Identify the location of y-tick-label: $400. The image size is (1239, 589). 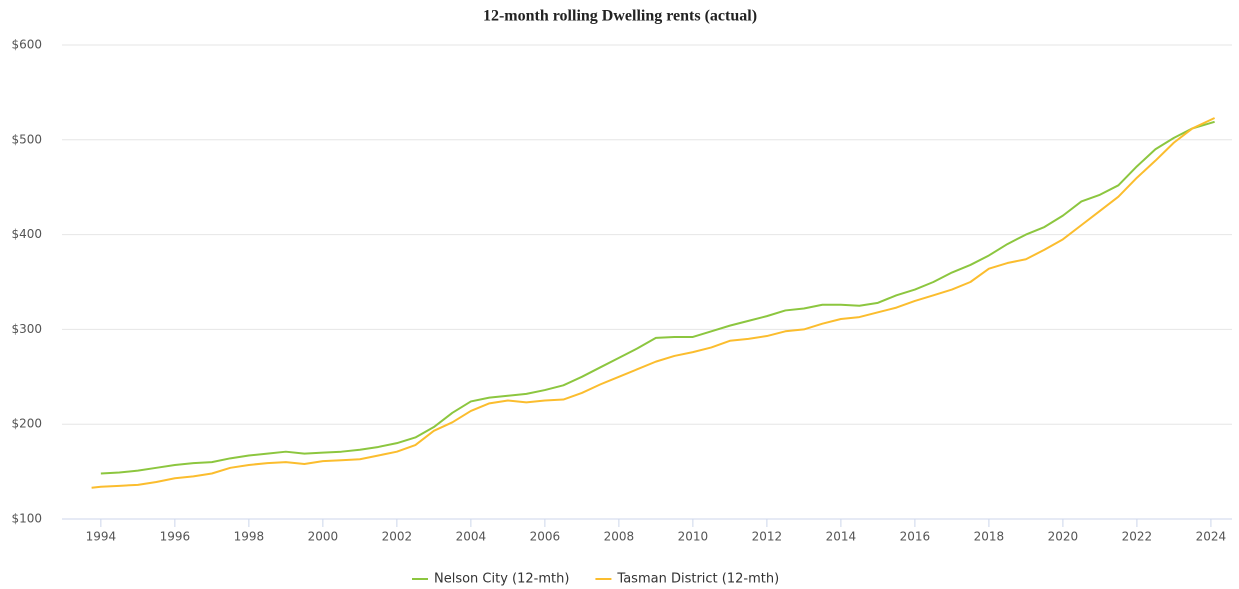
(26, 234).